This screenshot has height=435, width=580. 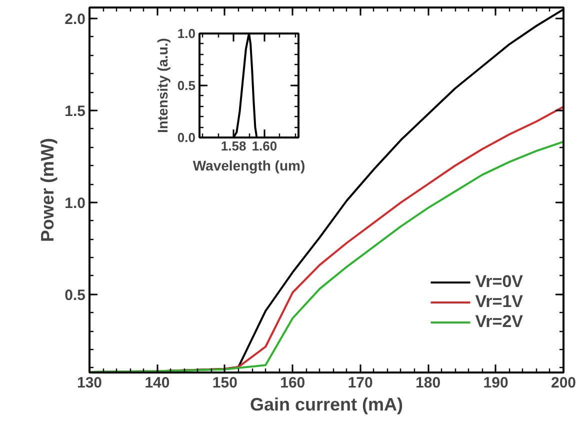 I want to click on legend-label: Vr=1V, so click(x=499, y=302).